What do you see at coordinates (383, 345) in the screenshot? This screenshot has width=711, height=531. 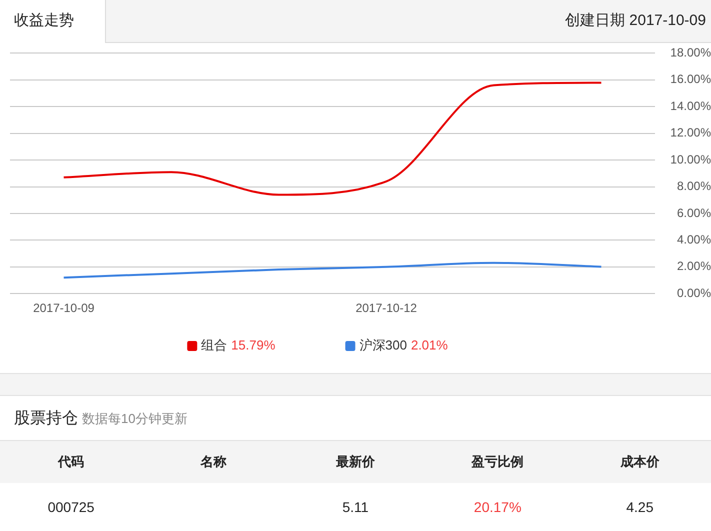 I see `legend-label: 沪深300` at bounding box center [383, 345].